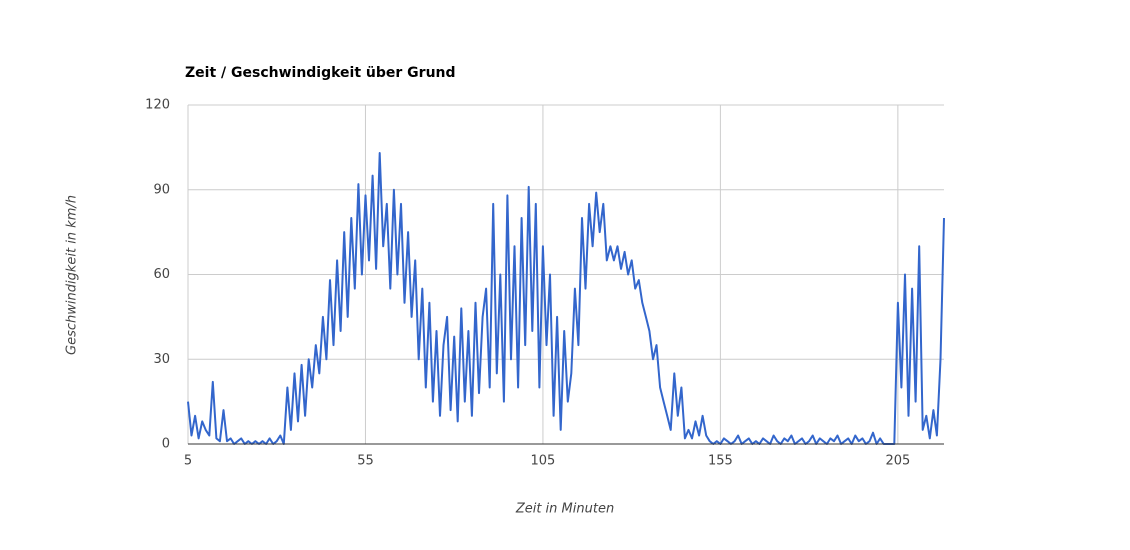 This screenshot has height=550, width=1130. What do you see at coordinates (897, 461) in the screenshot?
I see `x-tick-label: 205` at bounding box center [897, 461].